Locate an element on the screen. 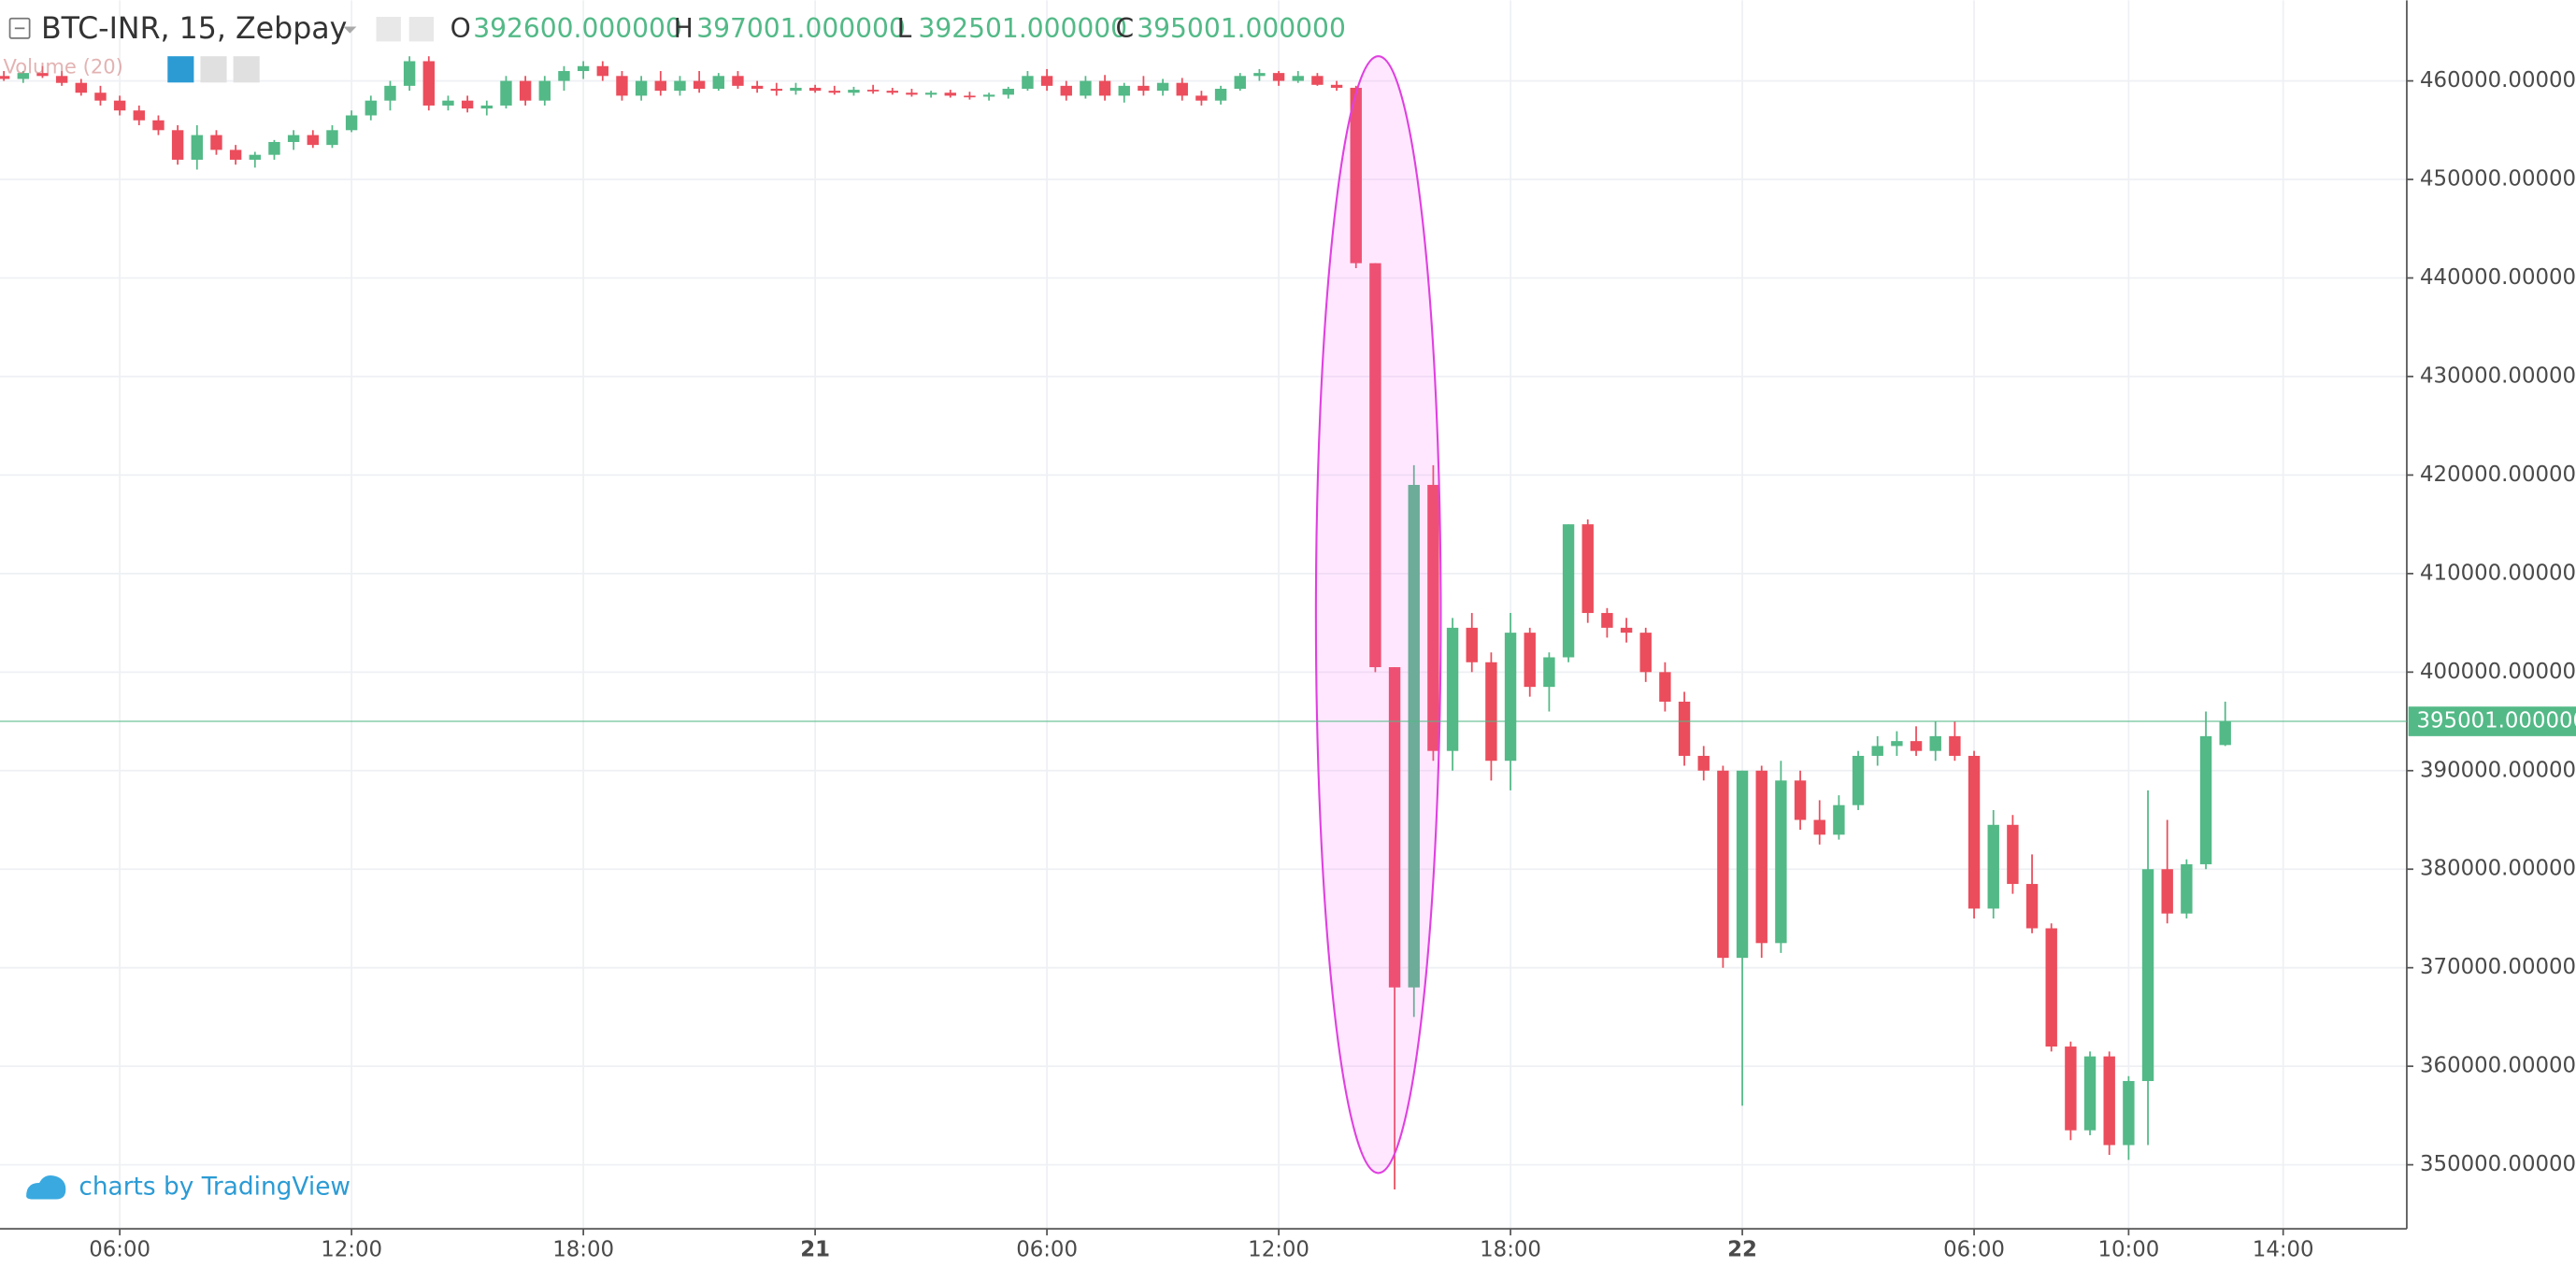  y-tick-label: 380000.000000 is located at coordinates (2498, 869).